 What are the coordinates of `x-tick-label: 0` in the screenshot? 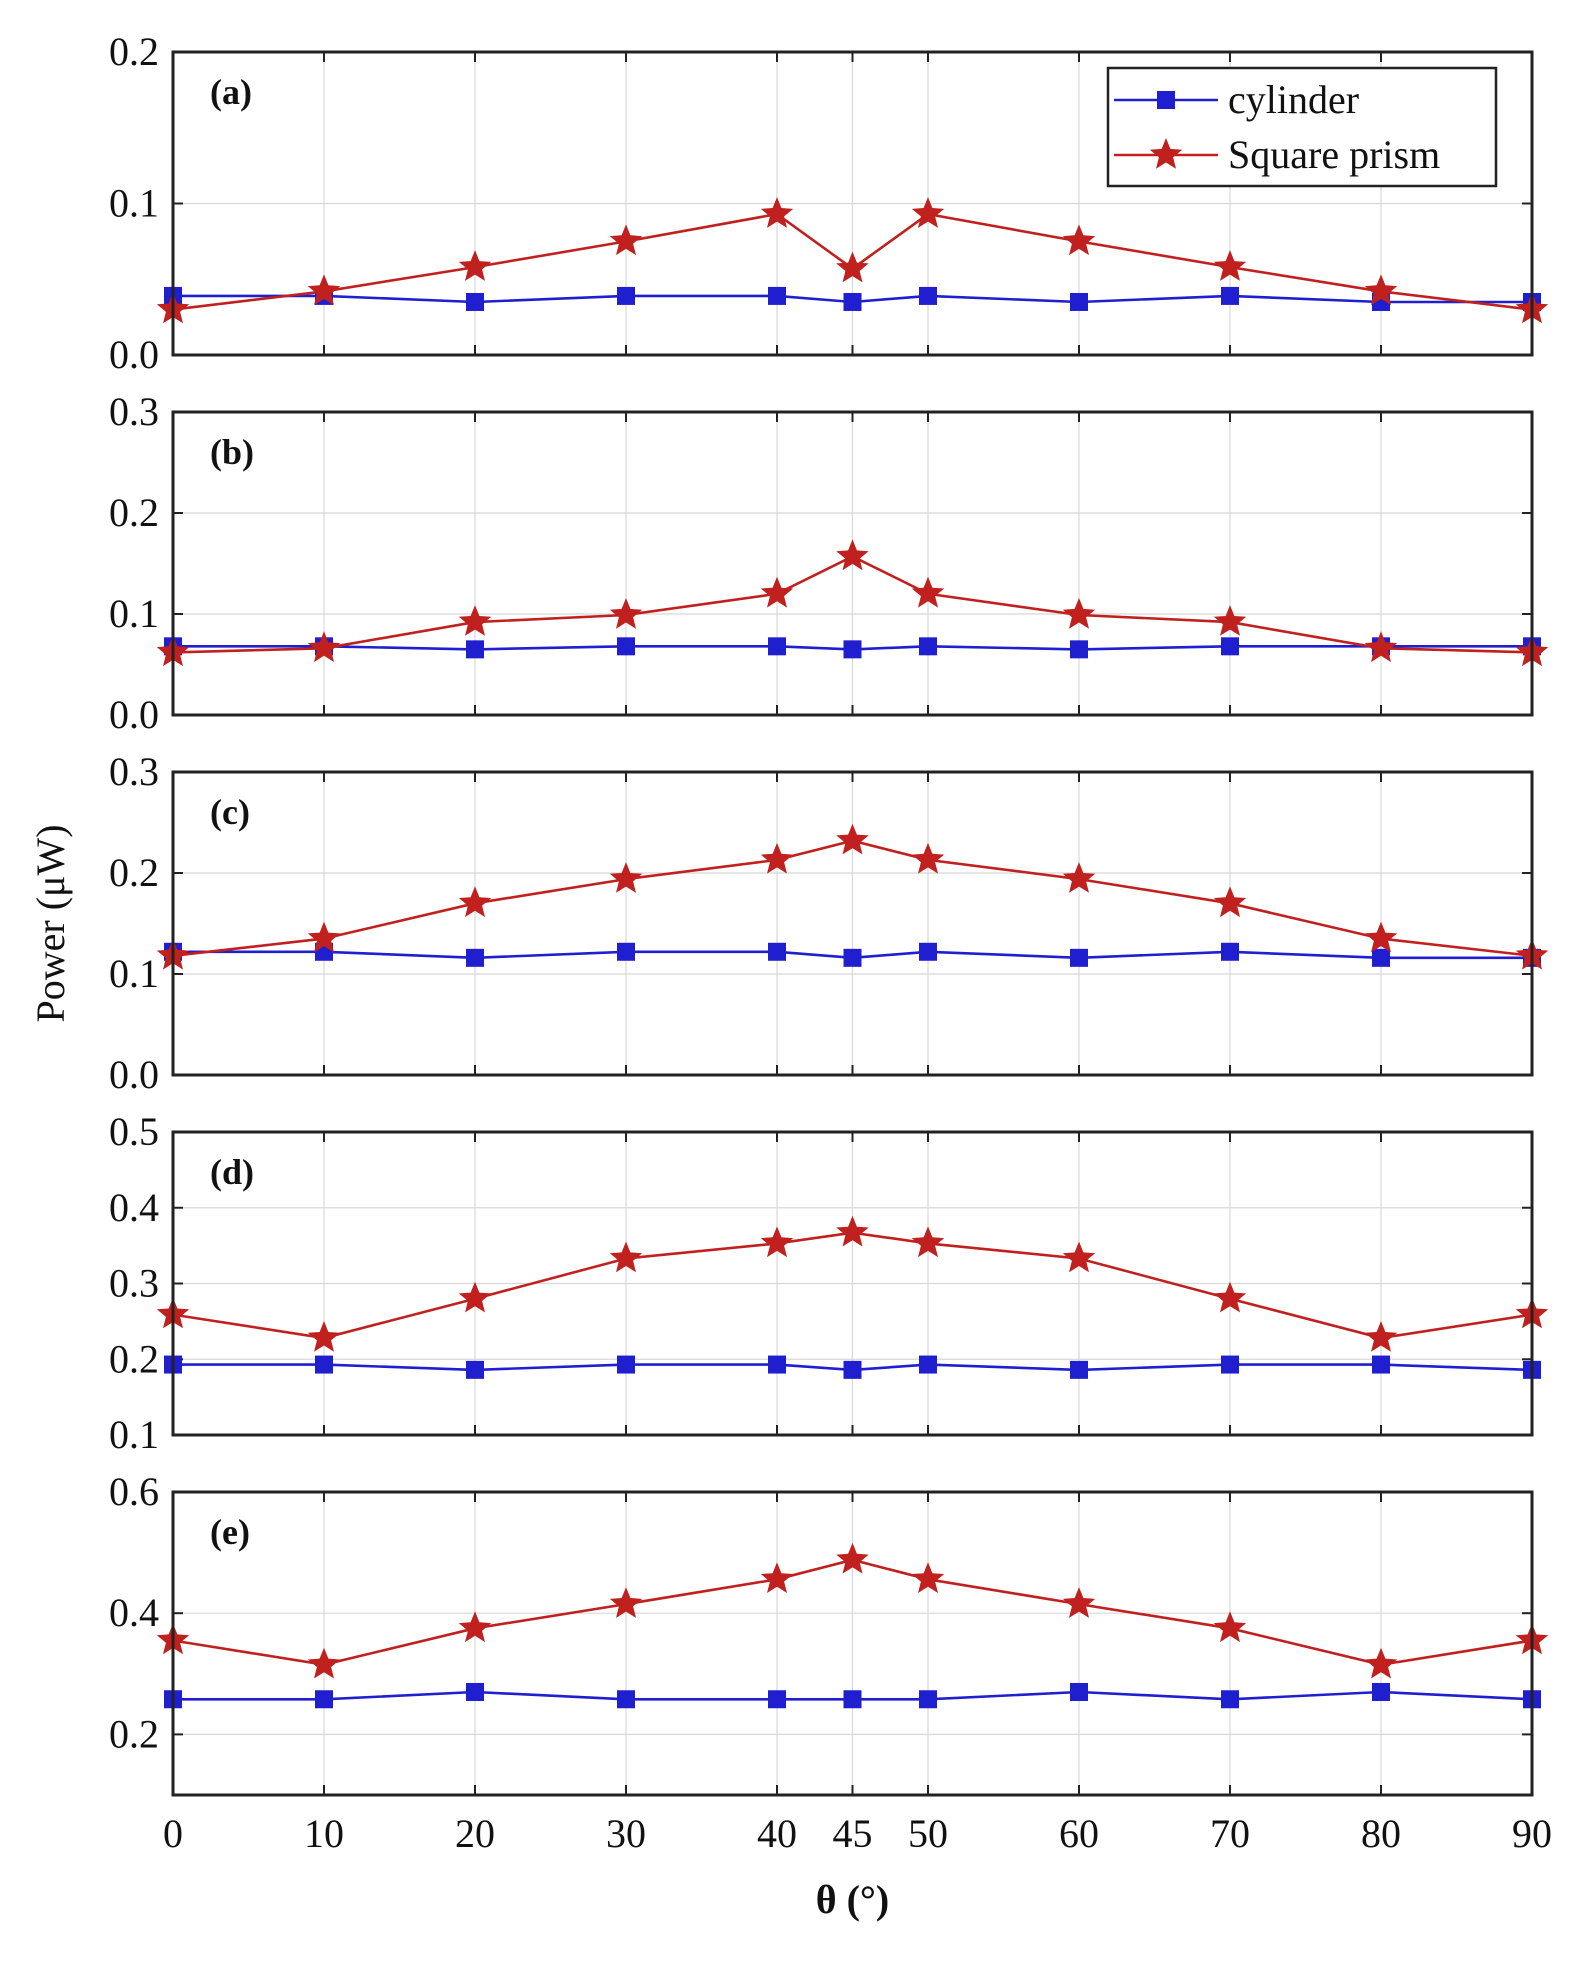 It's located at (173, 1833).